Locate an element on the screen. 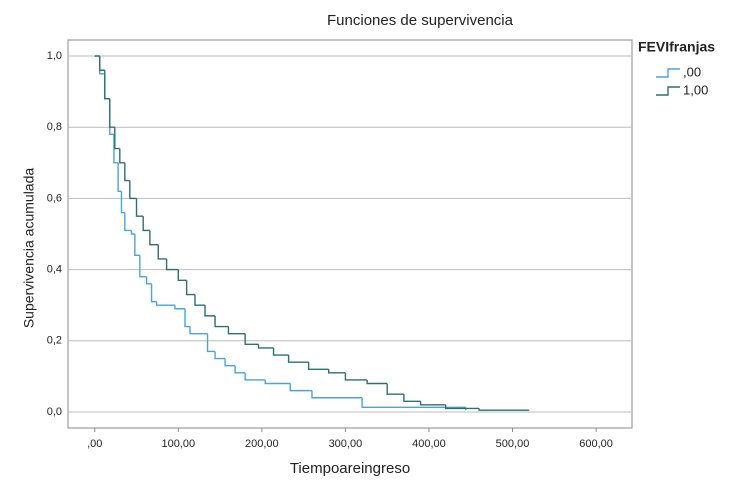 Image resolution: width=750 pixels, height=487 pixels. x-tick-label: 400,00 is located at coordinates (429, 444).